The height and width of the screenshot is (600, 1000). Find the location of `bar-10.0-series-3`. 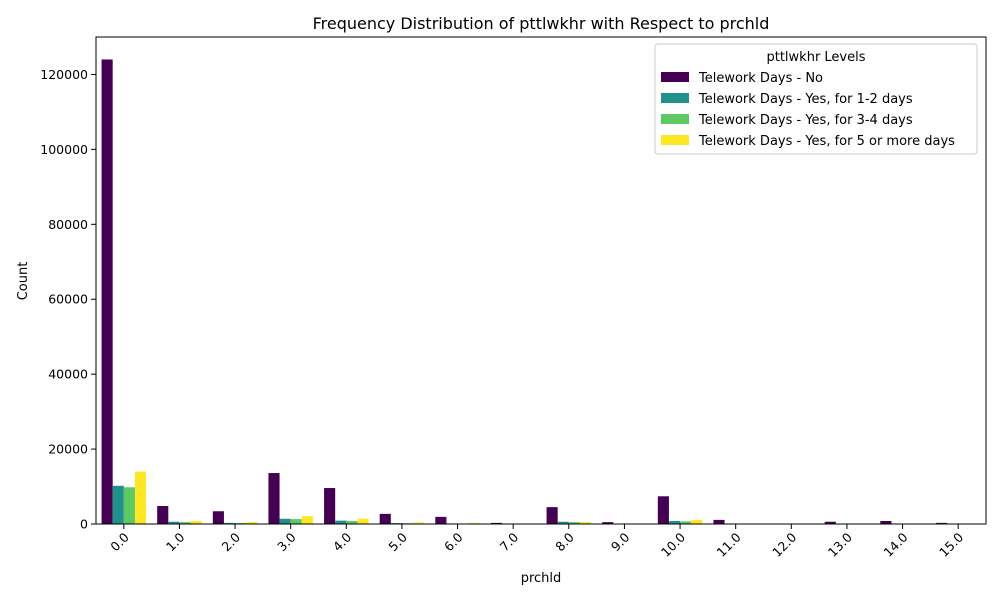

bar-10.0-series-3 is located at coordinates (697, 521).